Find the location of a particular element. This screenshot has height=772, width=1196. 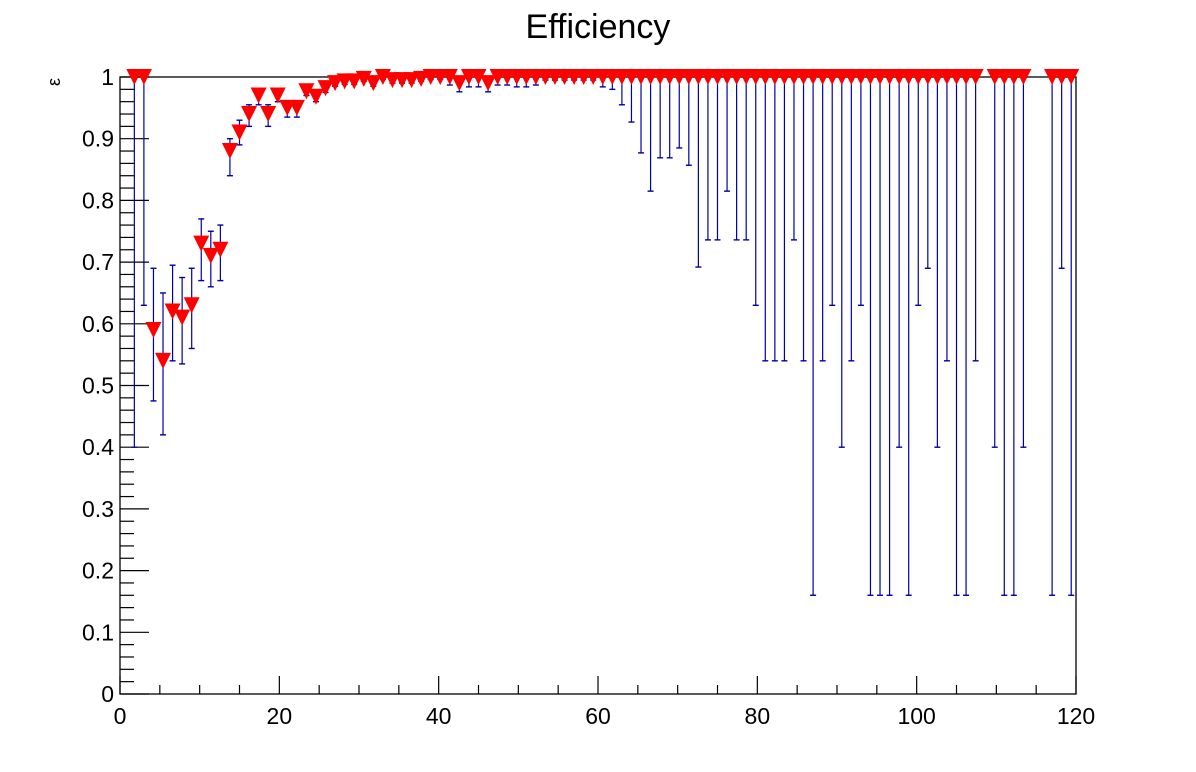

y-axis-label: ε is located at coordinates (54, 82).